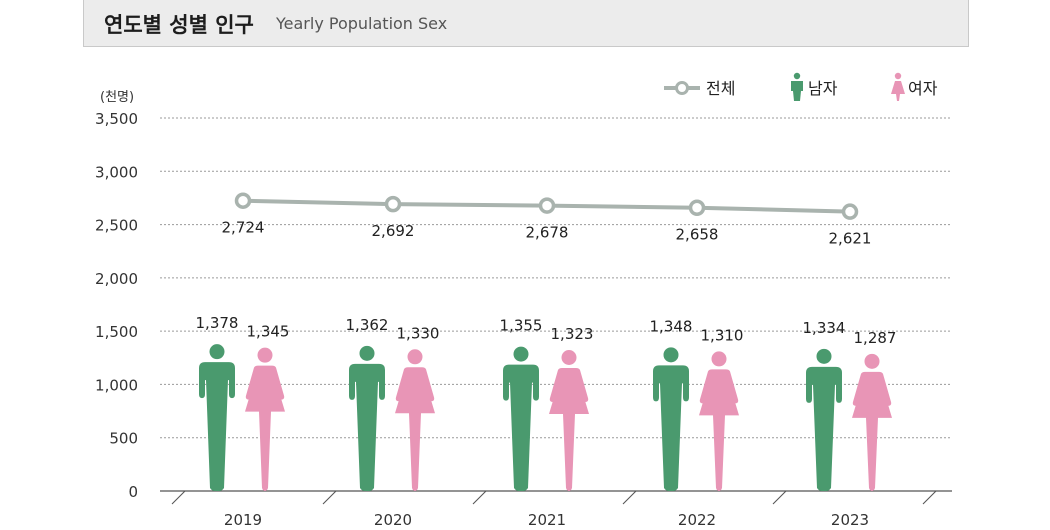 This screenshot has width=1050, height=530. Describe the element at coordinates (116, 385) in the screenshot. I see `y-tick-label: 1,000` at that location.